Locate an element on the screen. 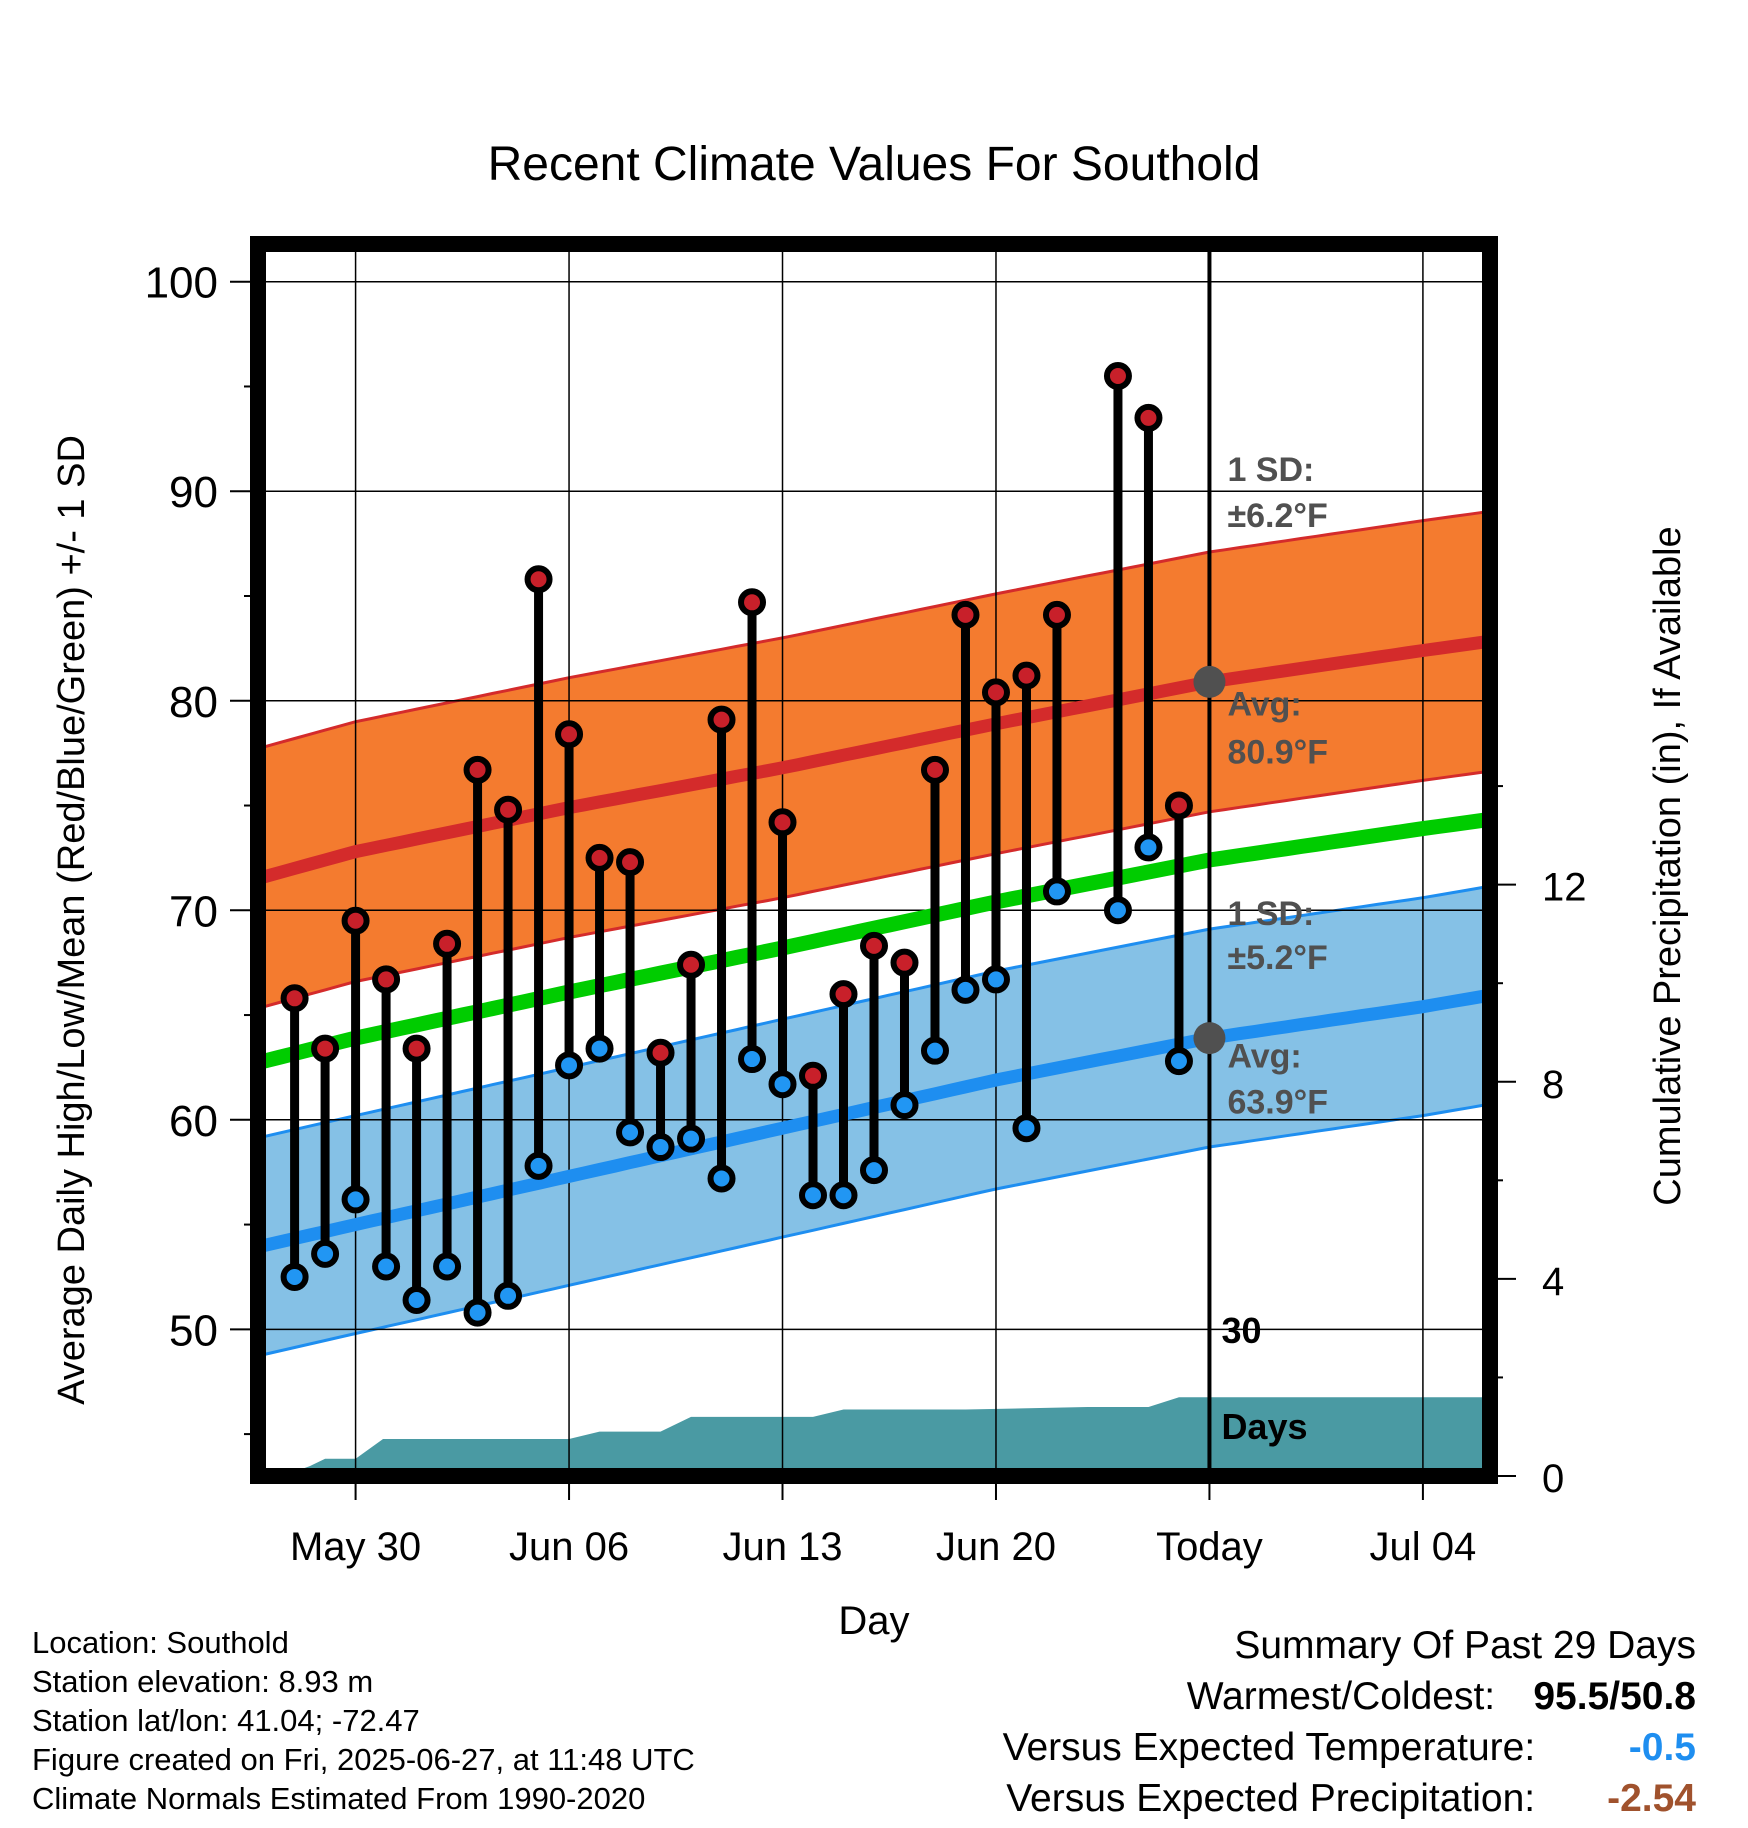 The image size is (1748, 1828). x-axis-label: Day is located at coordinates (873, 1621).